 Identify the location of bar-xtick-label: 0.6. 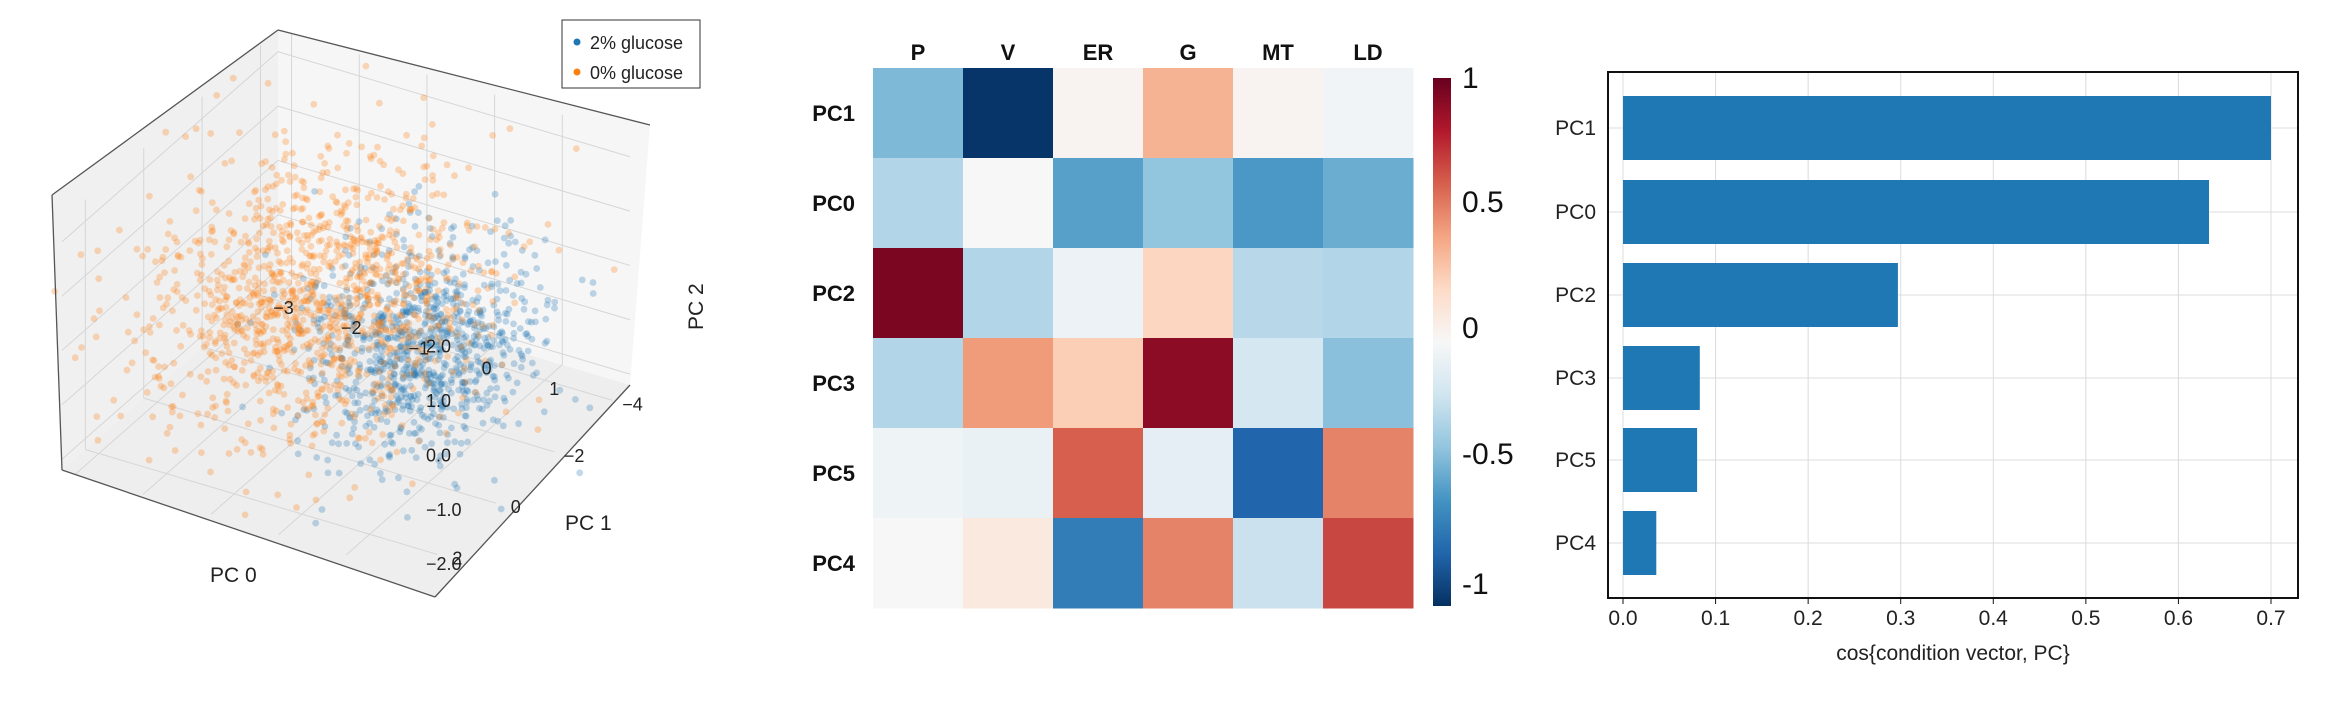
(2178, 618).